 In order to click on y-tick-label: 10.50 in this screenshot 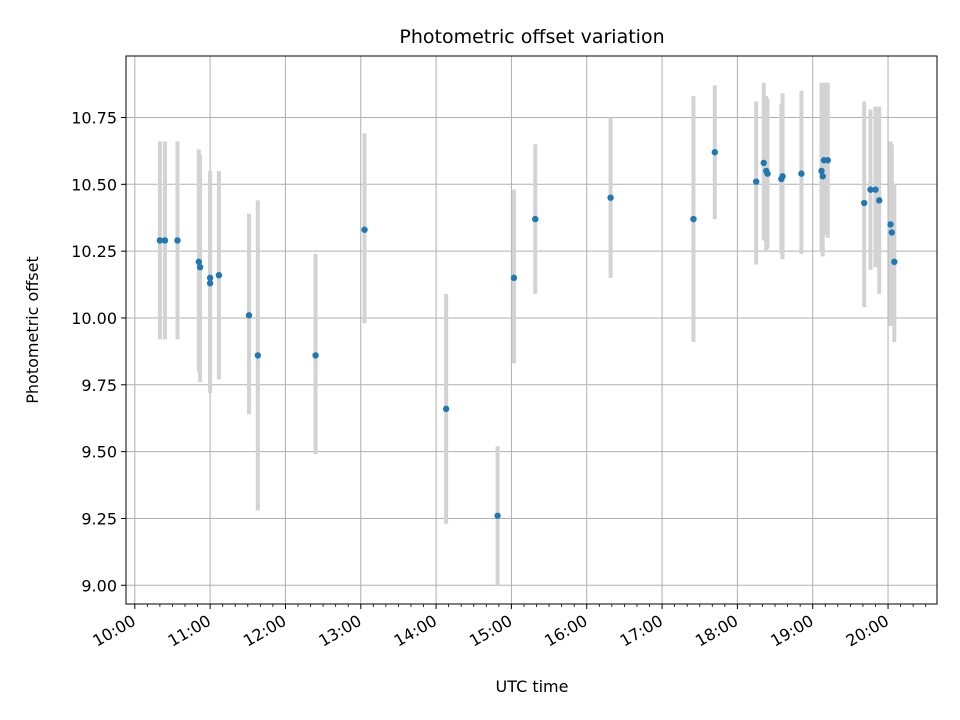, I will do `click(94, 184)`.